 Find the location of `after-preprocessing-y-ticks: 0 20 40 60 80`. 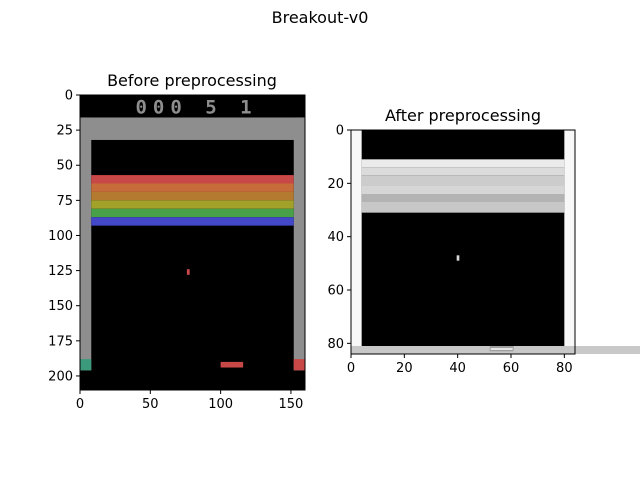

after-preprocessing-y-ticks: 0 20 40 60 80 is located at coordinates (339, 238).